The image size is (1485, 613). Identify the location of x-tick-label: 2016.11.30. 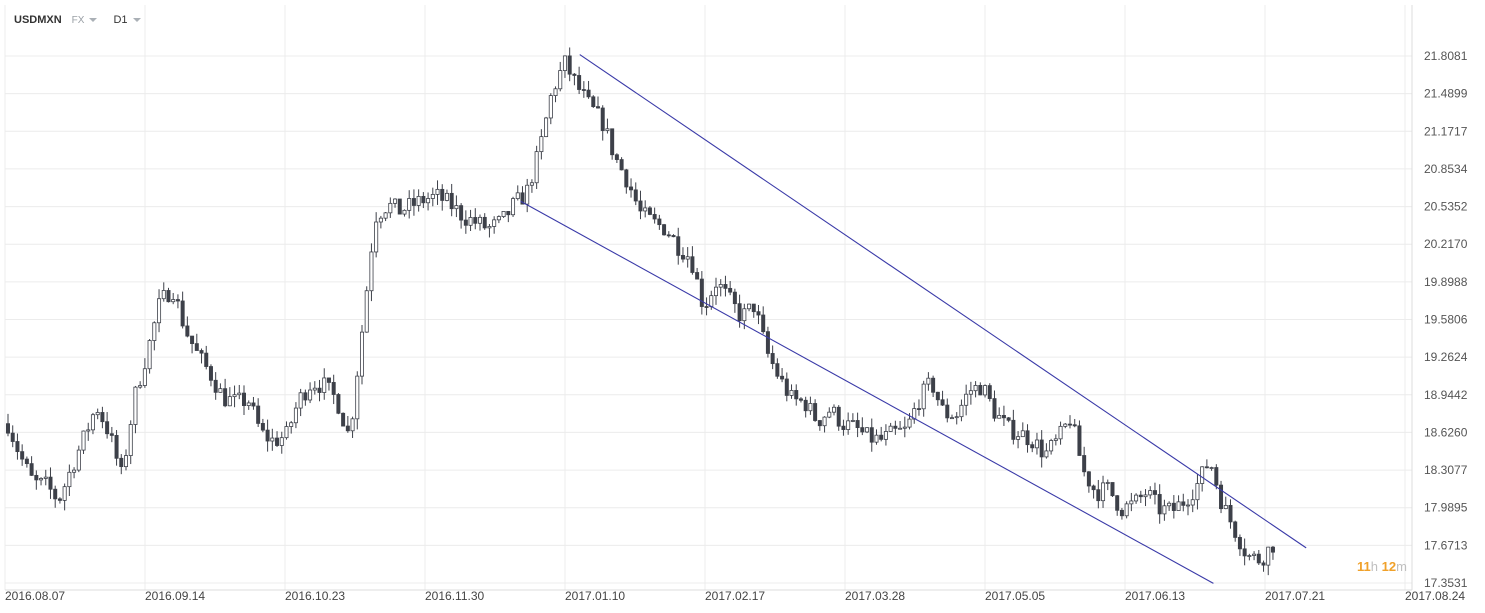
(454, 596).